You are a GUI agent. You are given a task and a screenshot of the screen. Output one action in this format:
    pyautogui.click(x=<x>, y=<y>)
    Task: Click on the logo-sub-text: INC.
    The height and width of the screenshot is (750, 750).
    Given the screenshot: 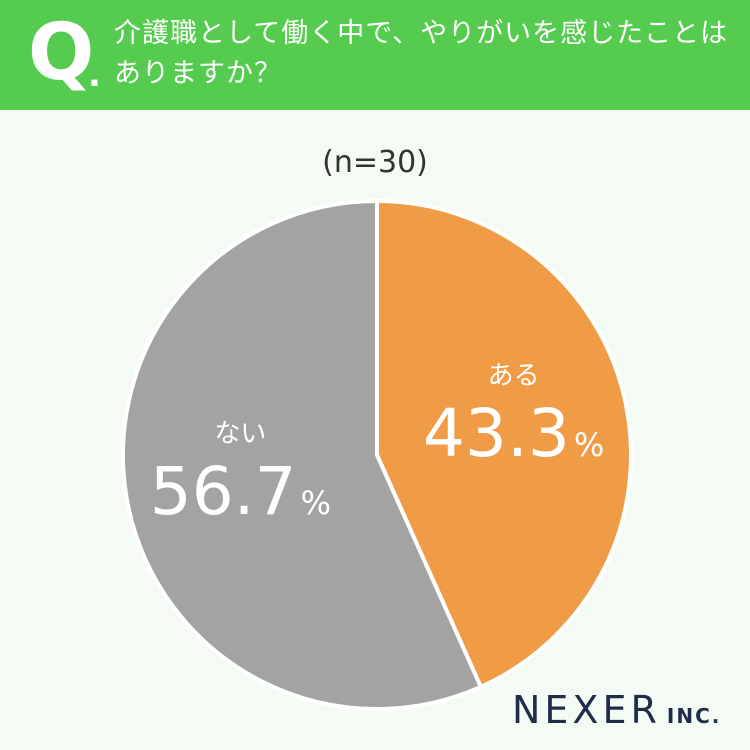 What is the action you would take?
    pyautogui.click(x=694, y=716)
    